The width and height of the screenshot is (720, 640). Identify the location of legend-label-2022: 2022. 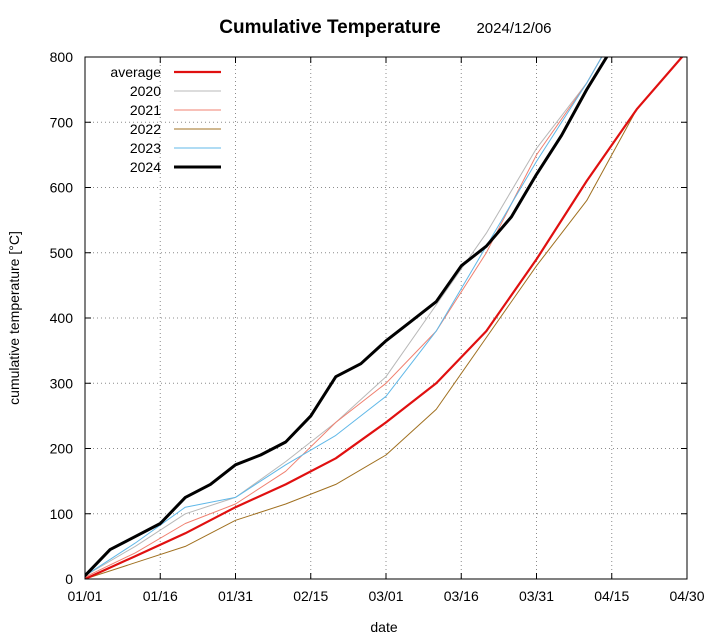
(145, 129).